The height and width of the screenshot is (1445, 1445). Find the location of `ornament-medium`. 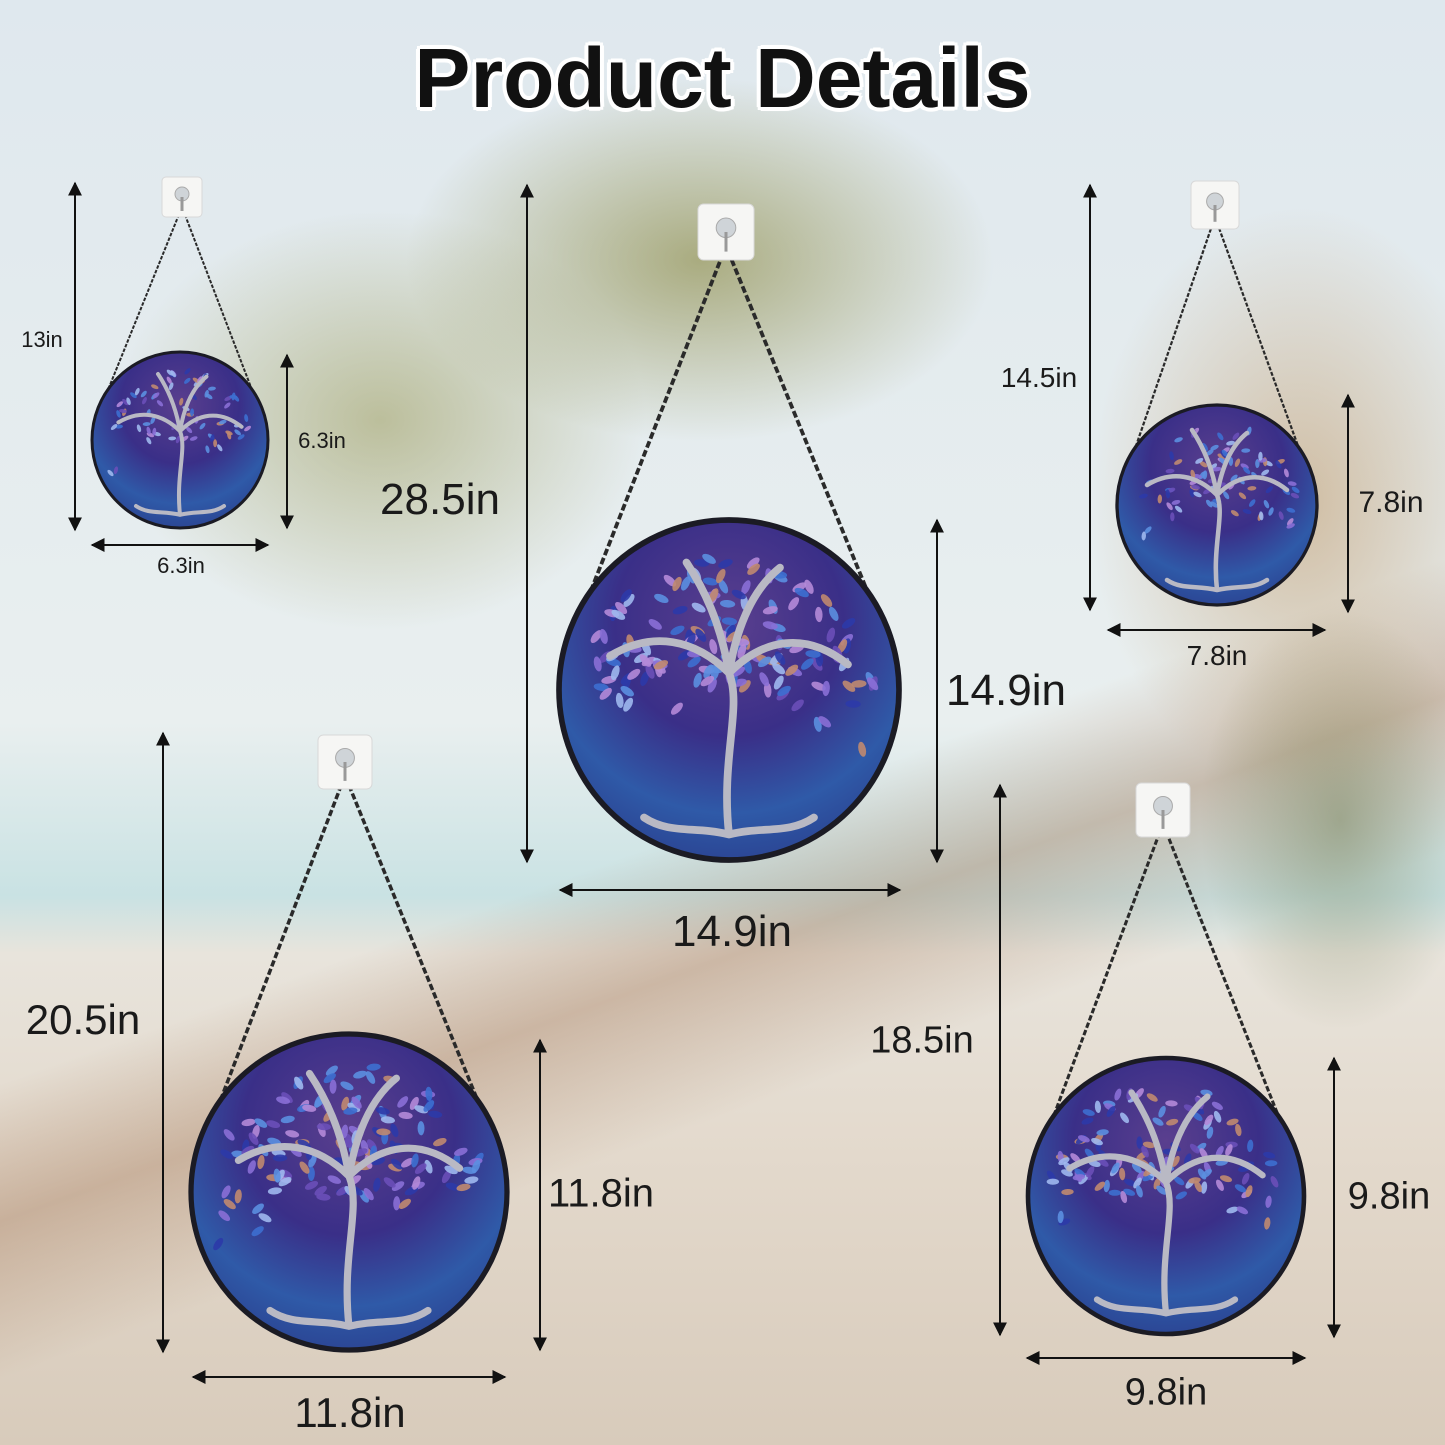

ornament-medium is located at coordinates (1167, 1073).